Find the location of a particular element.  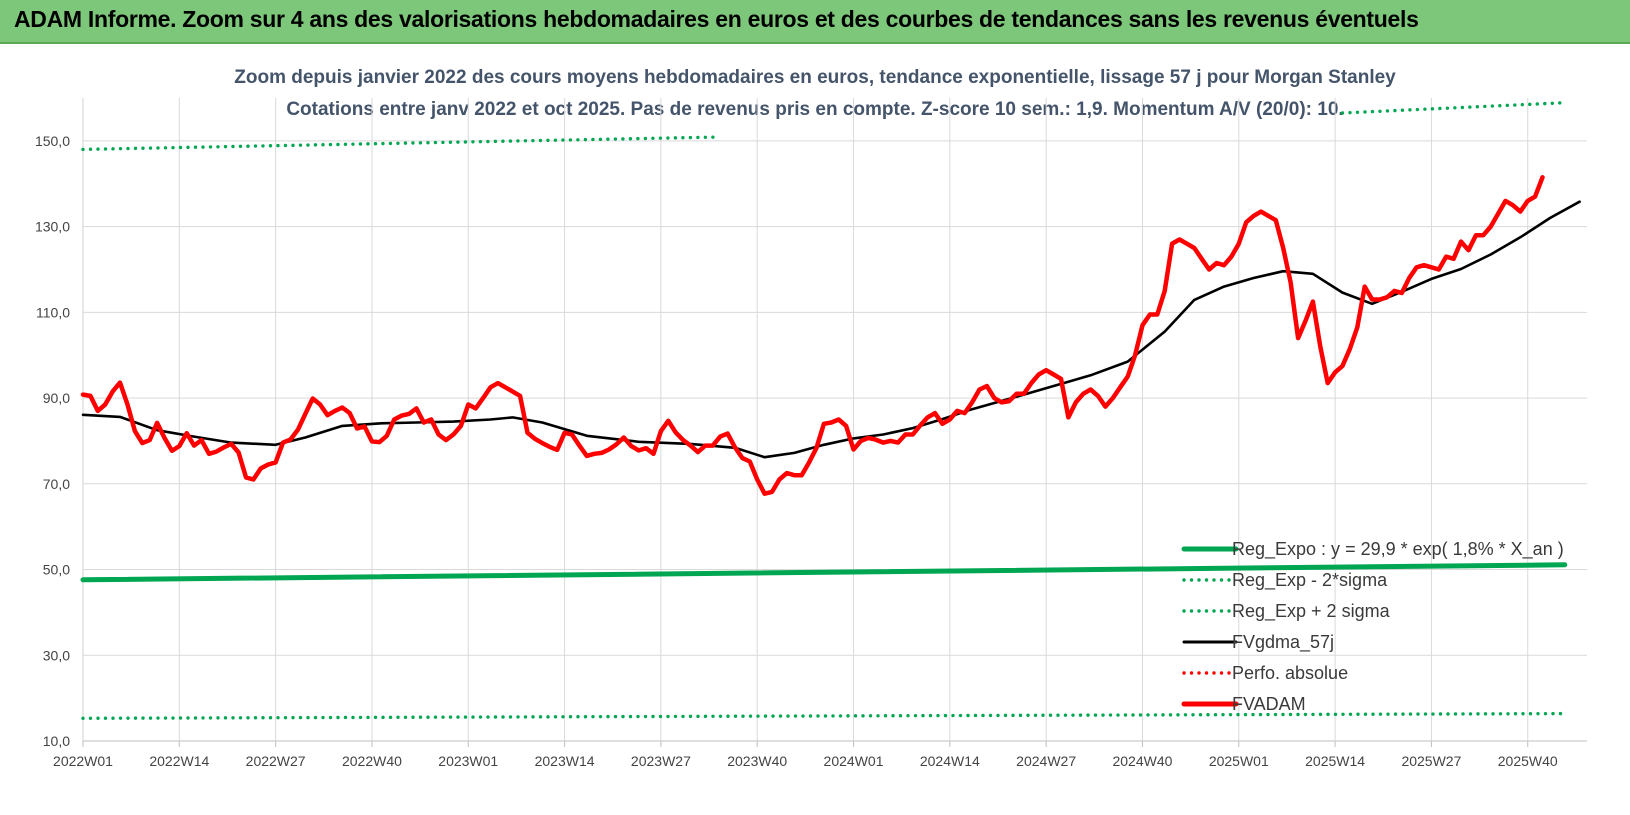

y-tick-label: 30,0 is located at coordinates (56, 655).